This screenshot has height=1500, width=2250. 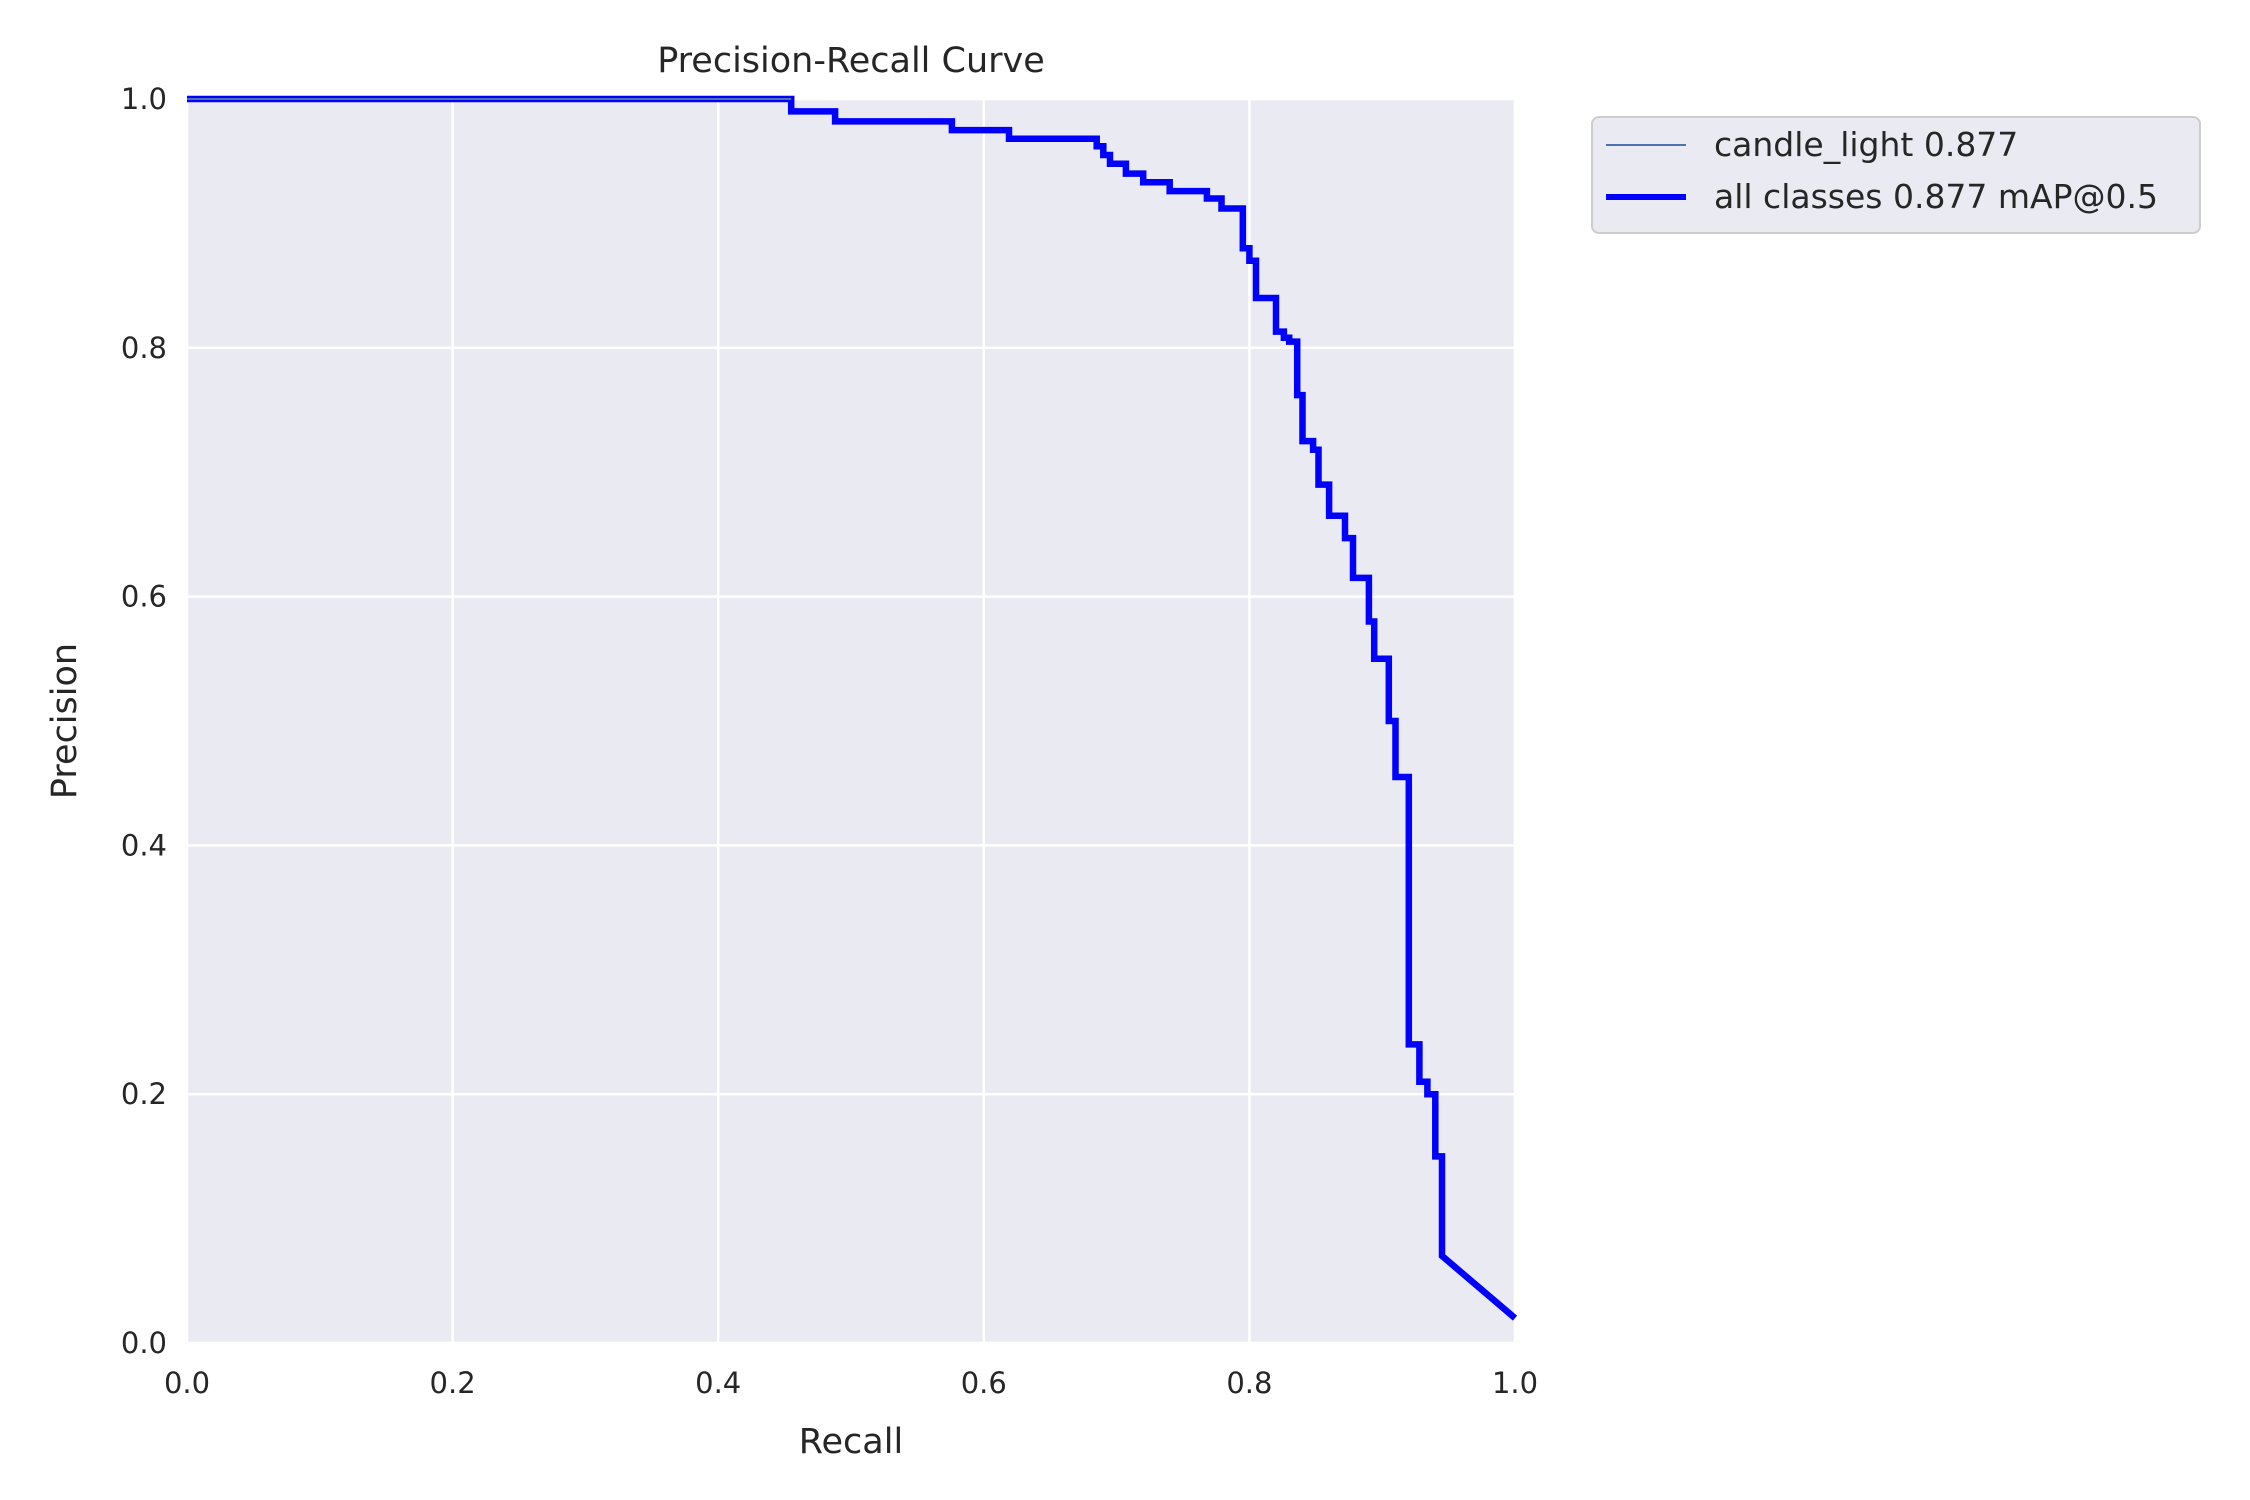 What do you see at coordinates (187, 1383) in the screenshot?
I see `x-tick-label: 0.0` at bounding box center [187, 1383].